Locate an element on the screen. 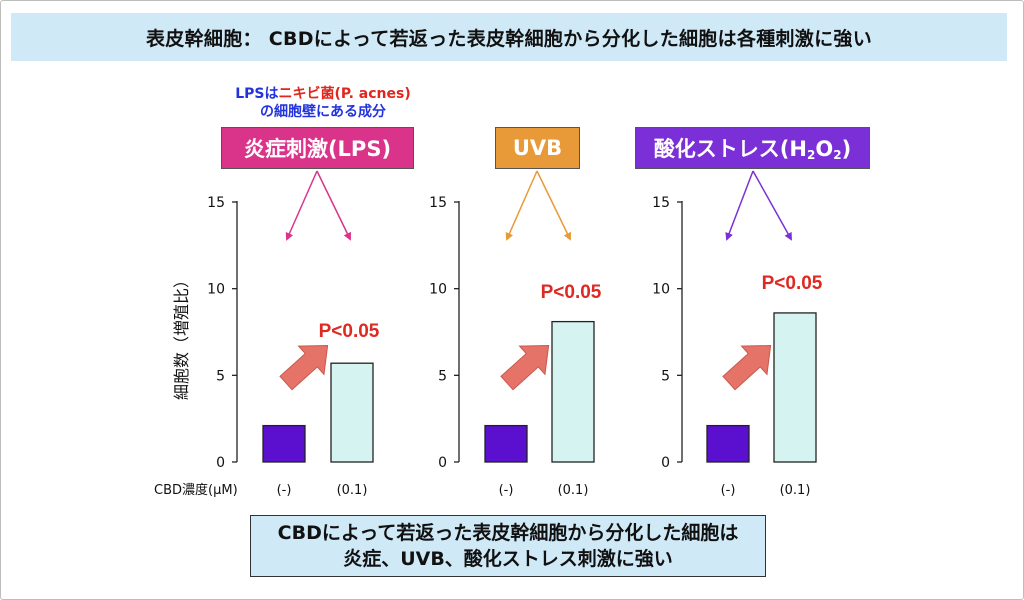 Image resolution: width=1024 pixels, height=600 pixels. x-axis-title: CBD濃度(μM) is located at coordinates (196, 490).